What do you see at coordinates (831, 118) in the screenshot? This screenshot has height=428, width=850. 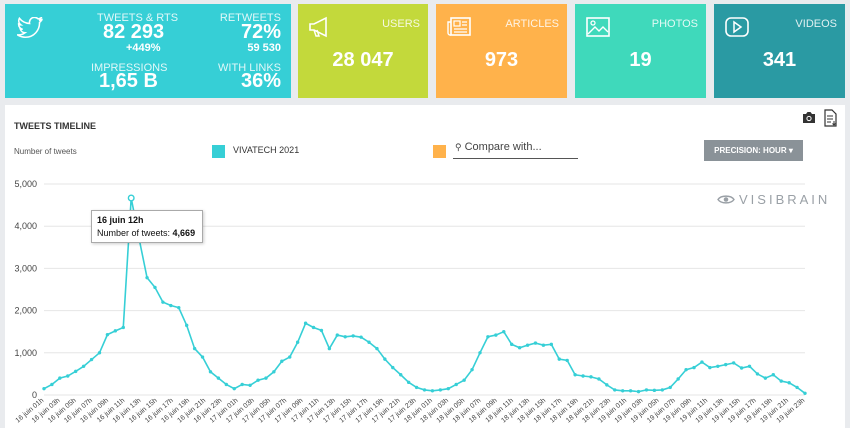 I see `export-document-icon` at bounding box center [831, 118].